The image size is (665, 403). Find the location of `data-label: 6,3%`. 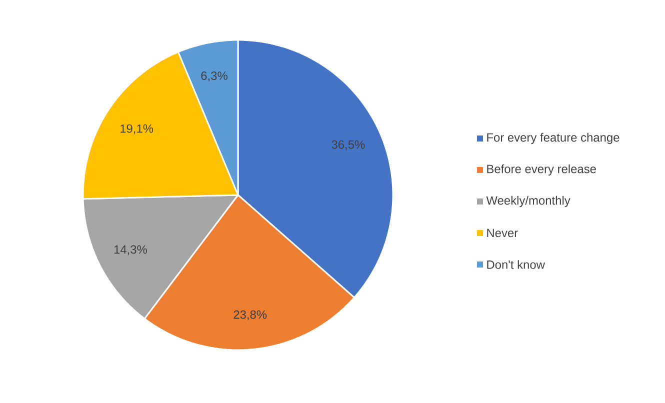

data-label: 6,3% is located at coordinates (214, 77).